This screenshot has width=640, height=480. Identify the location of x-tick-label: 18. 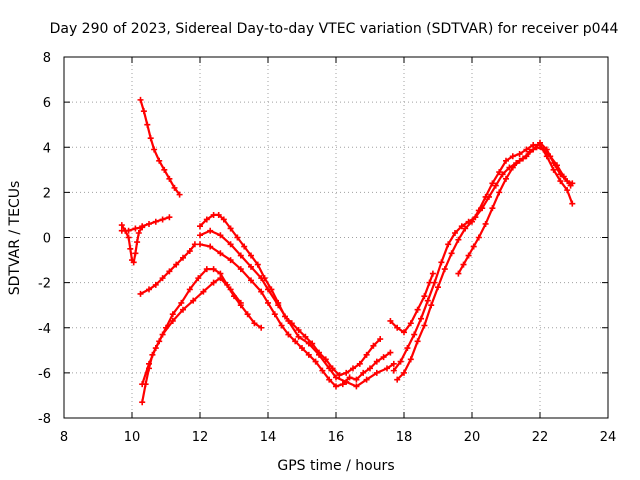
(404, 437).